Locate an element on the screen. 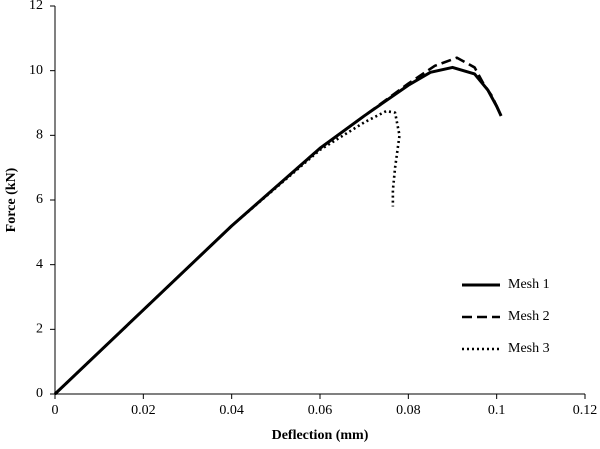 Image resolution: width=600 pixels, height=449 pixels. y-tick-label: 4 is located at coordinates (39, 264).